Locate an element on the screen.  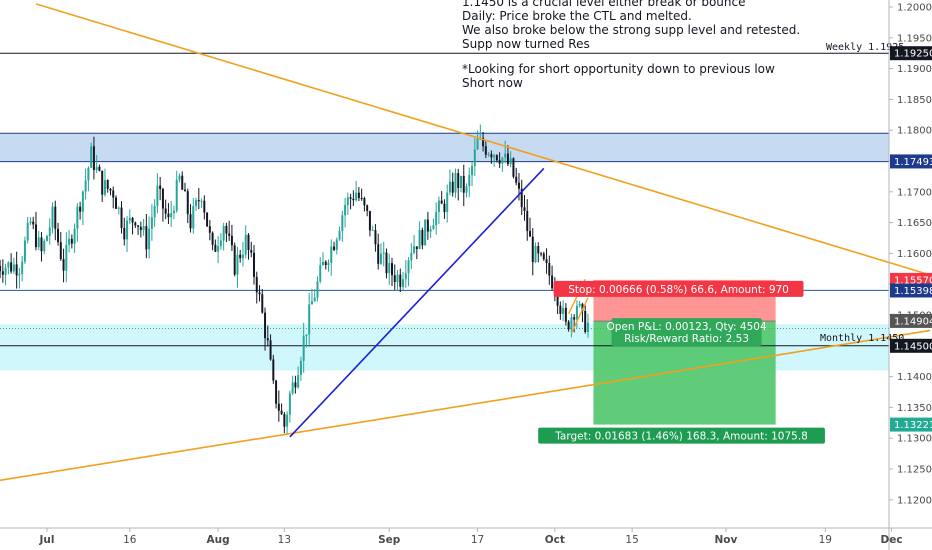
annotation-line-2: Daily: Price broke the CTL and melted. is located at coordinates (577, 16).